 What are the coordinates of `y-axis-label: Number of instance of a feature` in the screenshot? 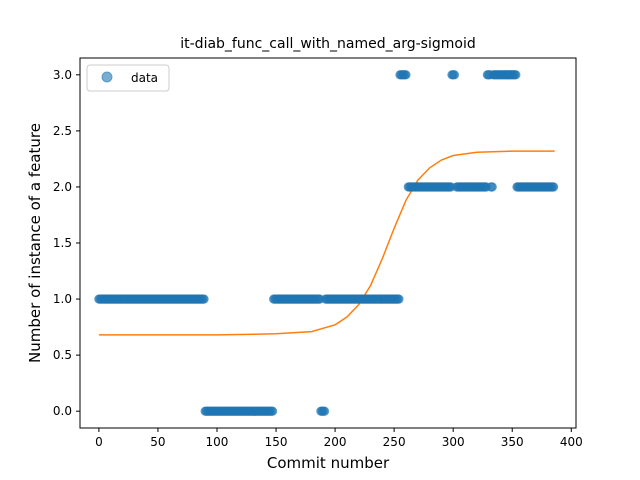 It's located at (35, 243).